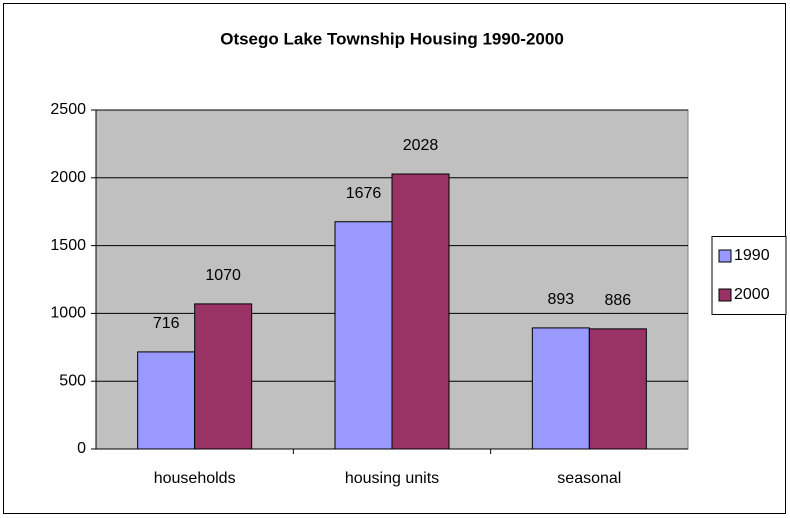 The image size is (790, 518). What do you see at coordinates (560, 299) in the screenshot?
I see `data-label: 893` at bounding box center [560, 299].